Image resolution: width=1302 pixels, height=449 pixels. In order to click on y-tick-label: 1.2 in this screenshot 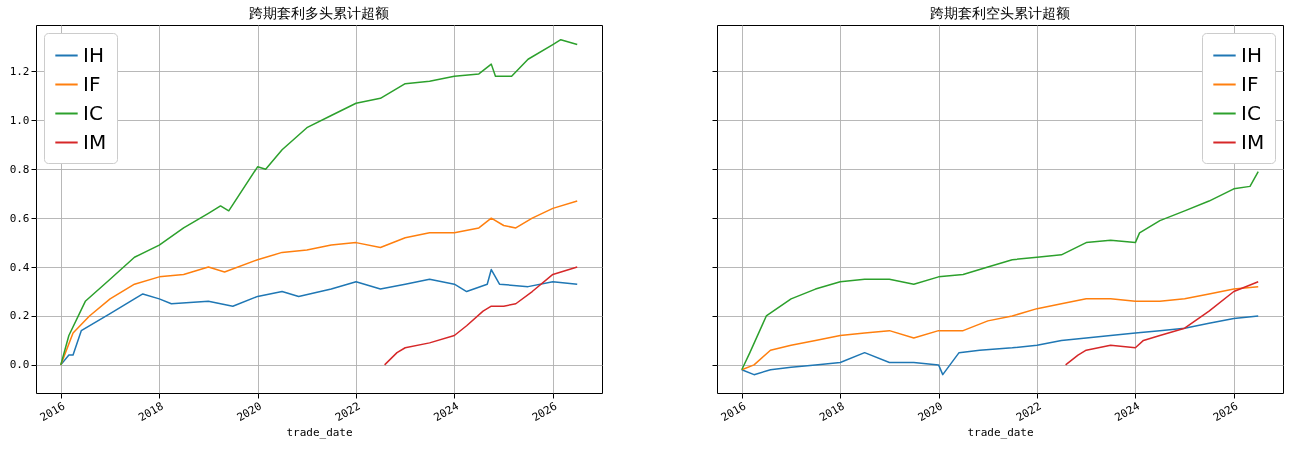, I will do `click(19, 71)`.